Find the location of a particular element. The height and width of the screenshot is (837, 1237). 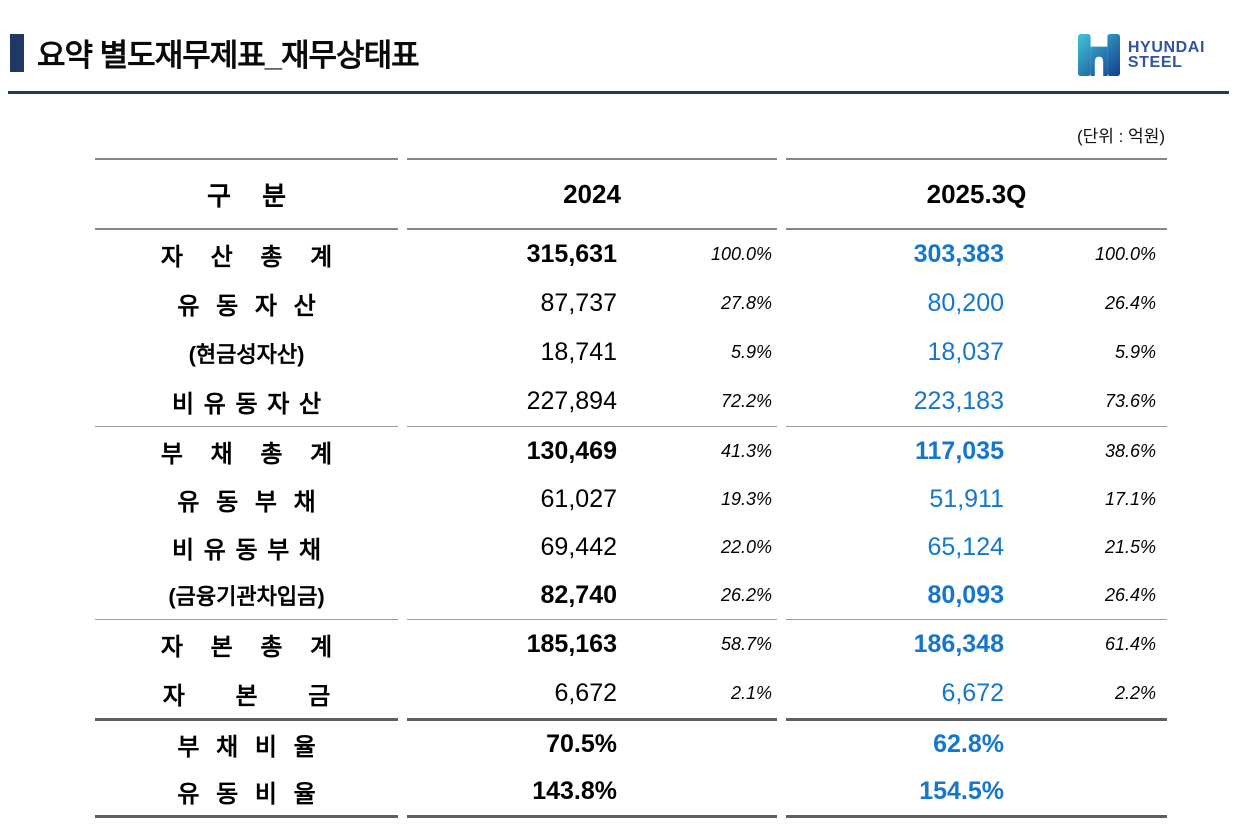

pct-2025: 100.0% is located at coordinates (1125, 254).